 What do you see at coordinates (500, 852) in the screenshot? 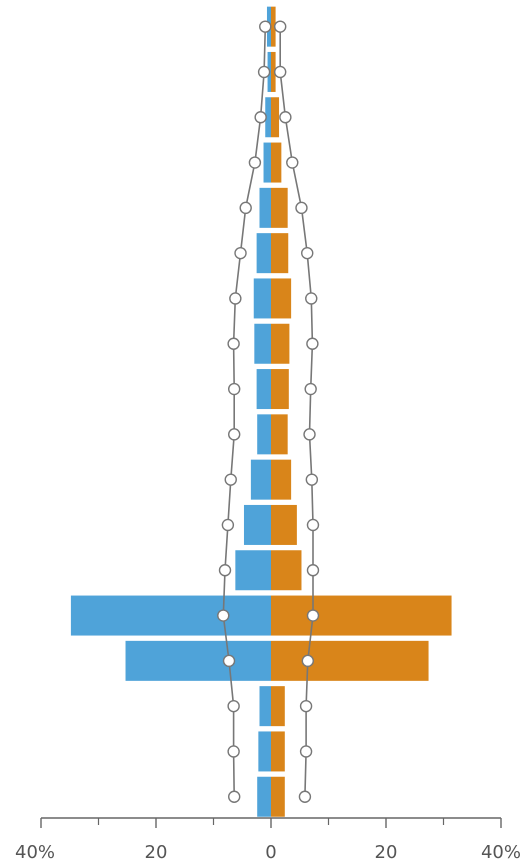
I see `x-tick-label-4: 40%` at bounding box center [500, 852].